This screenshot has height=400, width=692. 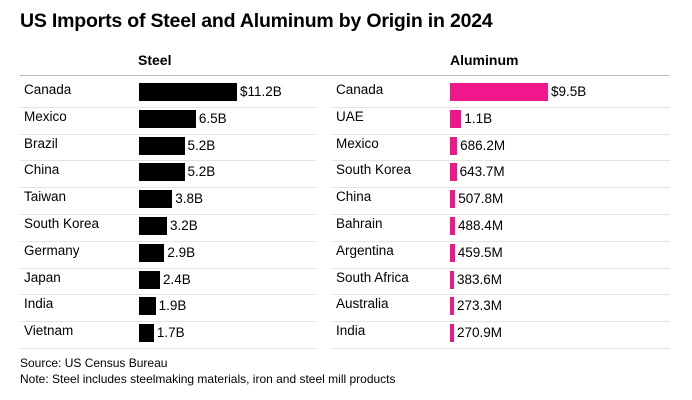 What do you see at coordinates (39, 304) in the screenshot?
I see `steel-category-label: India` at bounding box center [39, 304].